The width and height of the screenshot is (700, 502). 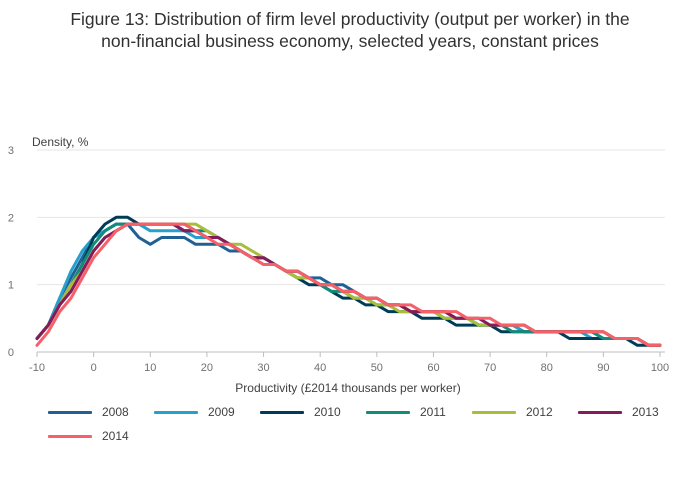 I want to click on x-tick-label: 60, so click(x=433, y=368).